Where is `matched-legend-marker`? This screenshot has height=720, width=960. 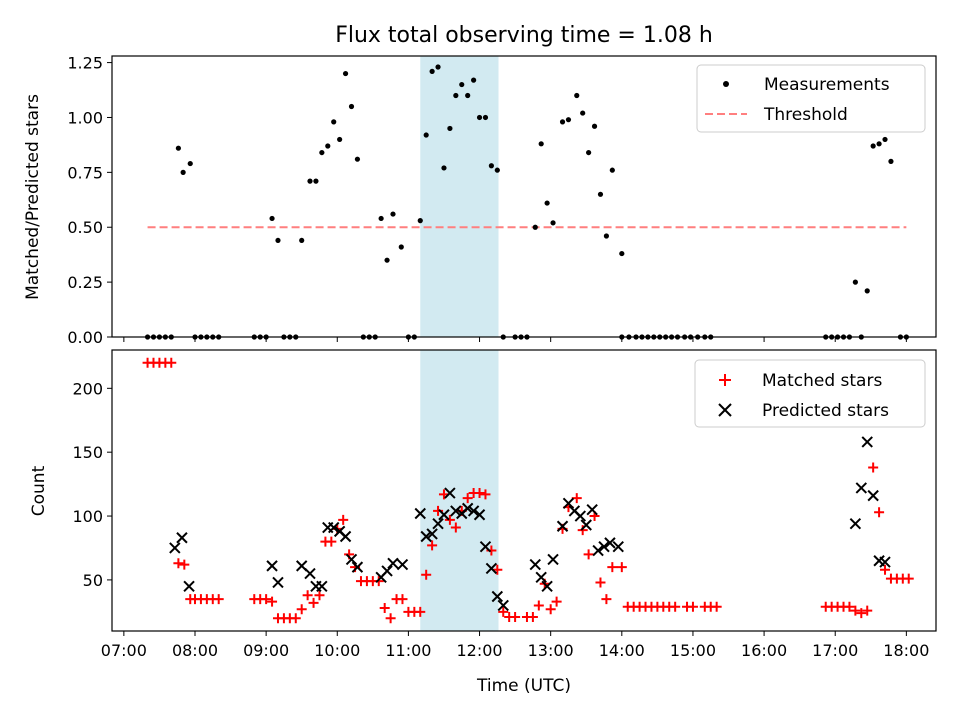
matched-legend-marker is located at coordinates (725, 380).